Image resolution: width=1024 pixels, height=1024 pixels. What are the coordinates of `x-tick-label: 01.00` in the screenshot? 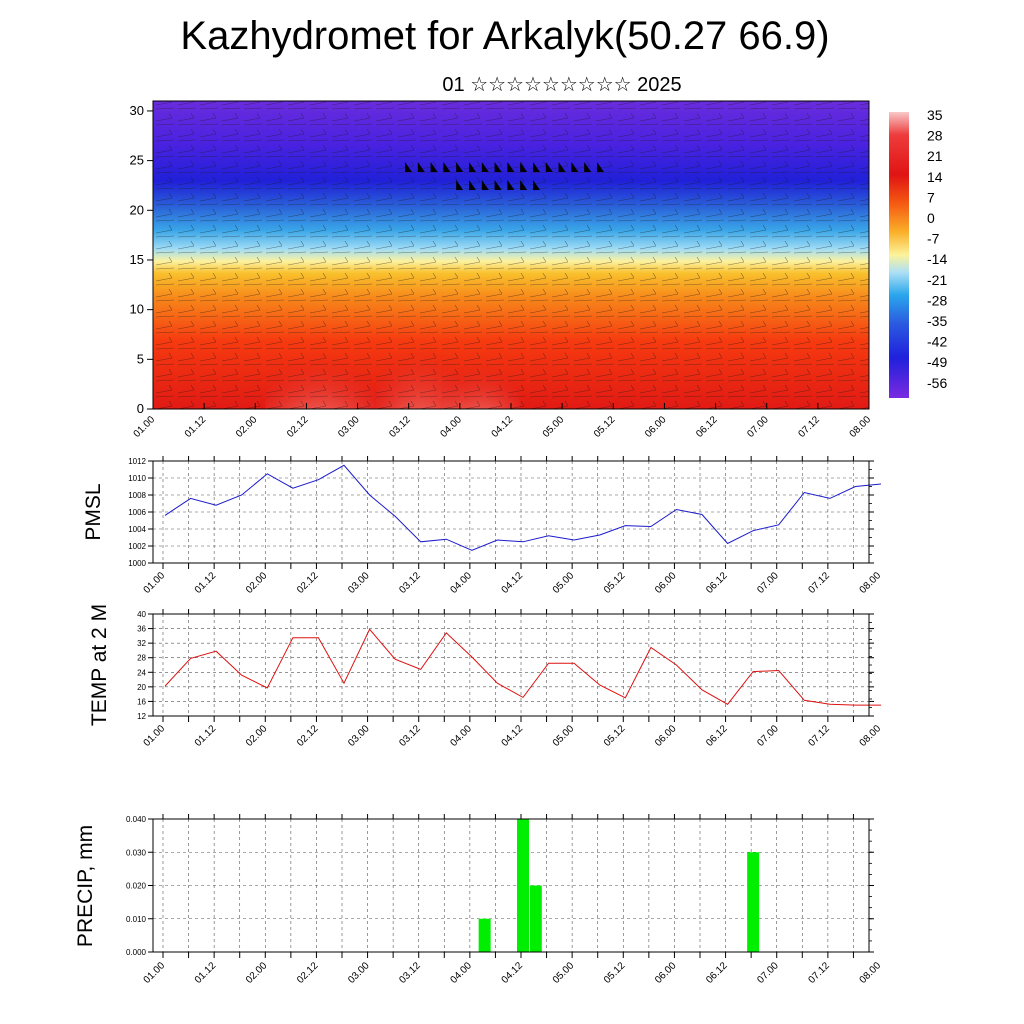 It's located at (155, 973).